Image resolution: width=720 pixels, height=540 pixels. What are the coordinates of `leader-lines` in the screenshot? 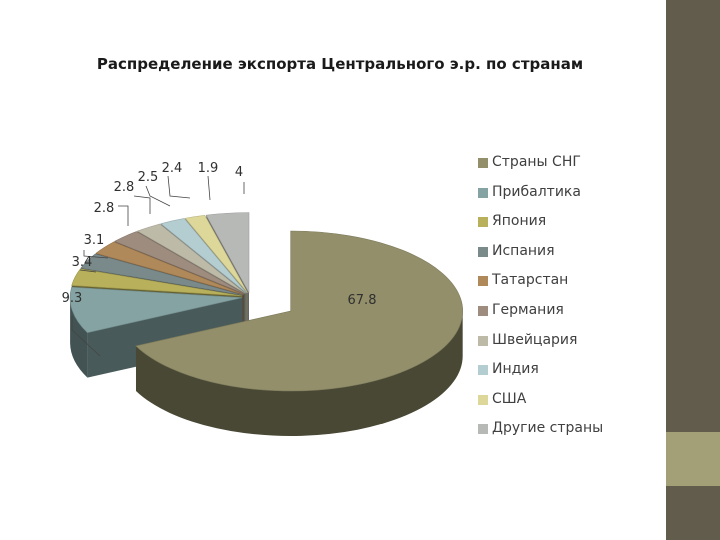 It's located at (158, 266).